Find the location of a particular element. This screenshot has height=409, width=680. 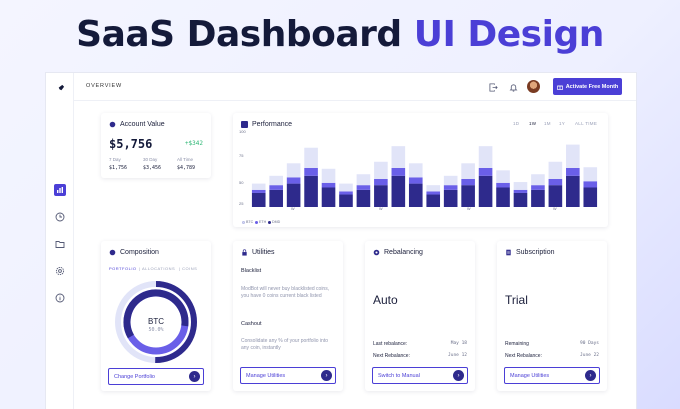

avatar is located at coordinates (533, 86).